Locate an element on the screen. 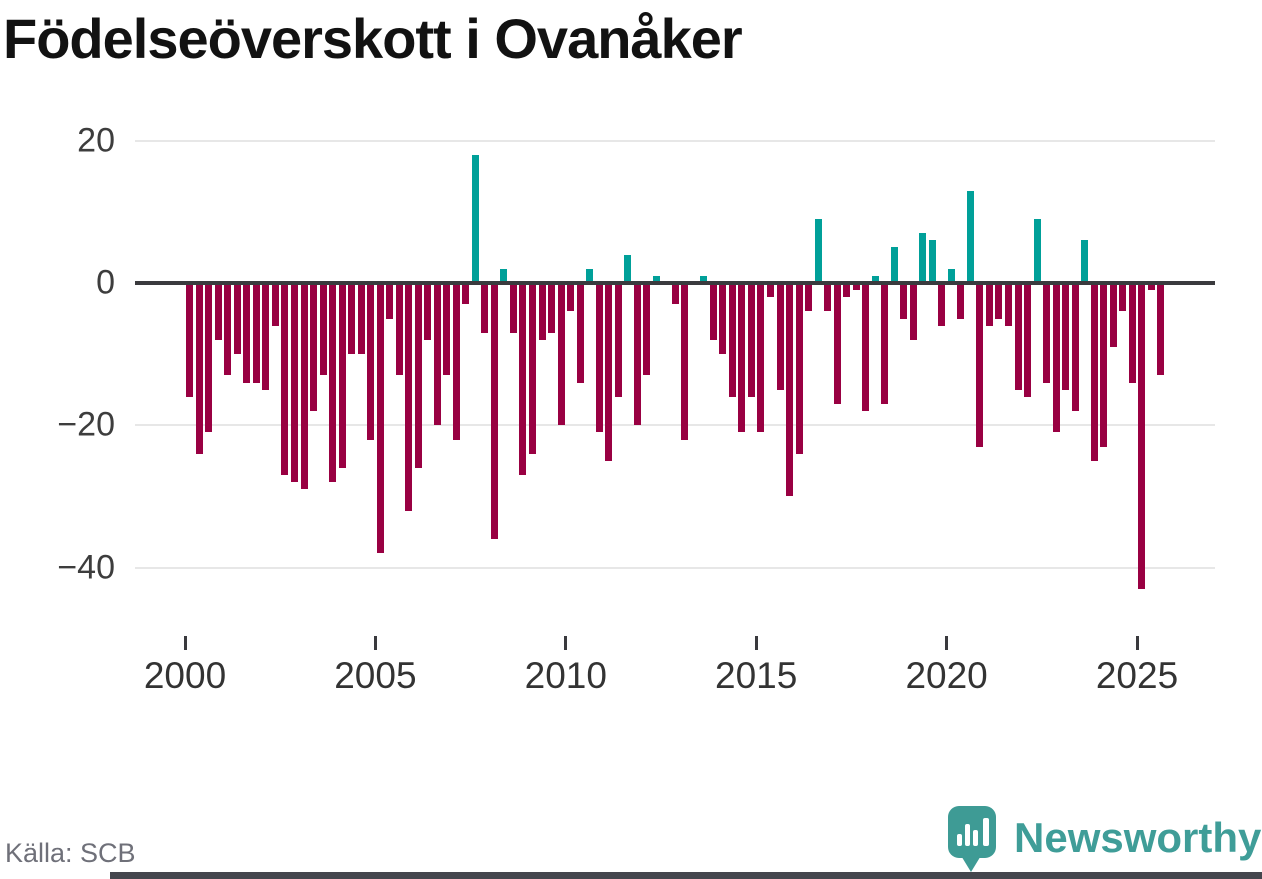 Image resolution: width=1262 pixels, height=879 pixels. bar-2011-Q3 is located at coordinates (628, 268).